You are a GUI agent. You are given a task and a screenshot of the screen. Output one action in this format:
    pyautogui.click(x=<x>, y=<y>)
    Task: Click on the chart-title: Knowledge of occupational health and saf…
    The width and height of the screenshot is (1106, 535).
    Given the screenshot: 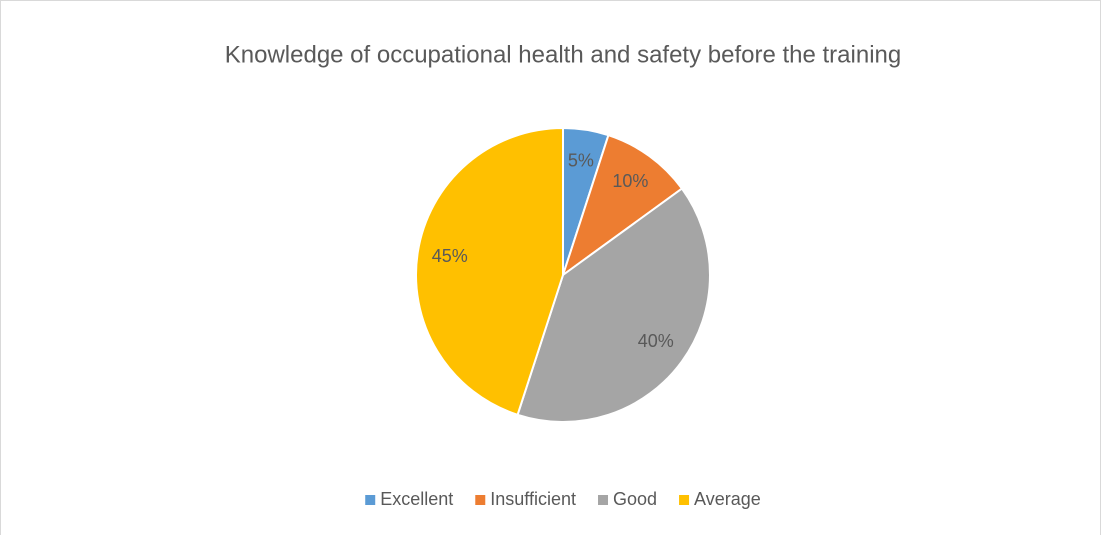 What is the action you would take?
    pyautogui.click(x=563, y=54)
    